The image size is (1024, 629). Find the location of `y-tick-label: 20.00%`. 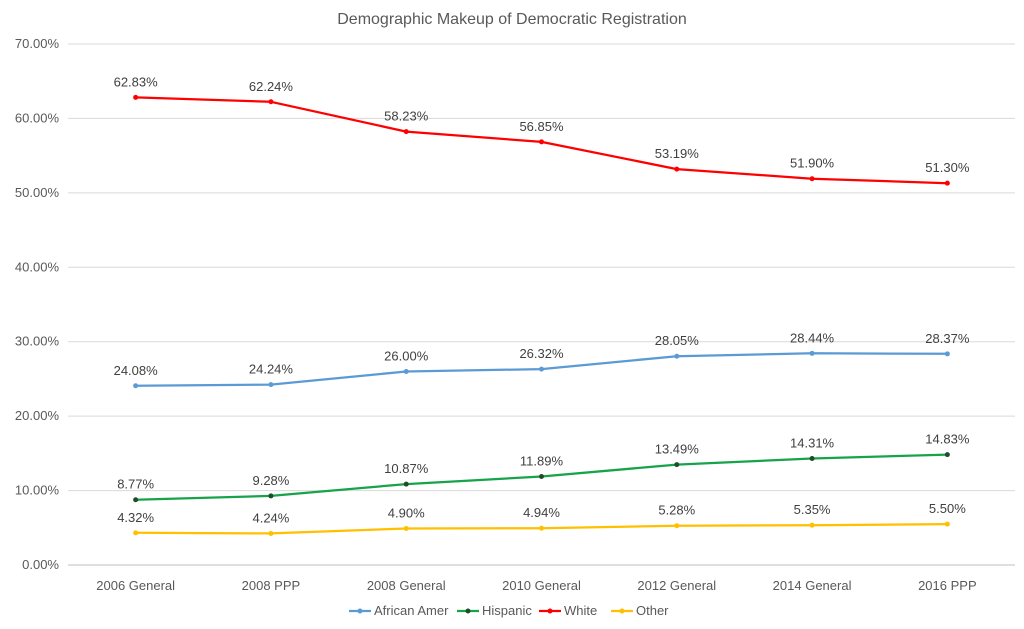

y-tick-label: 20.00% is located at coordinates (37, 415).